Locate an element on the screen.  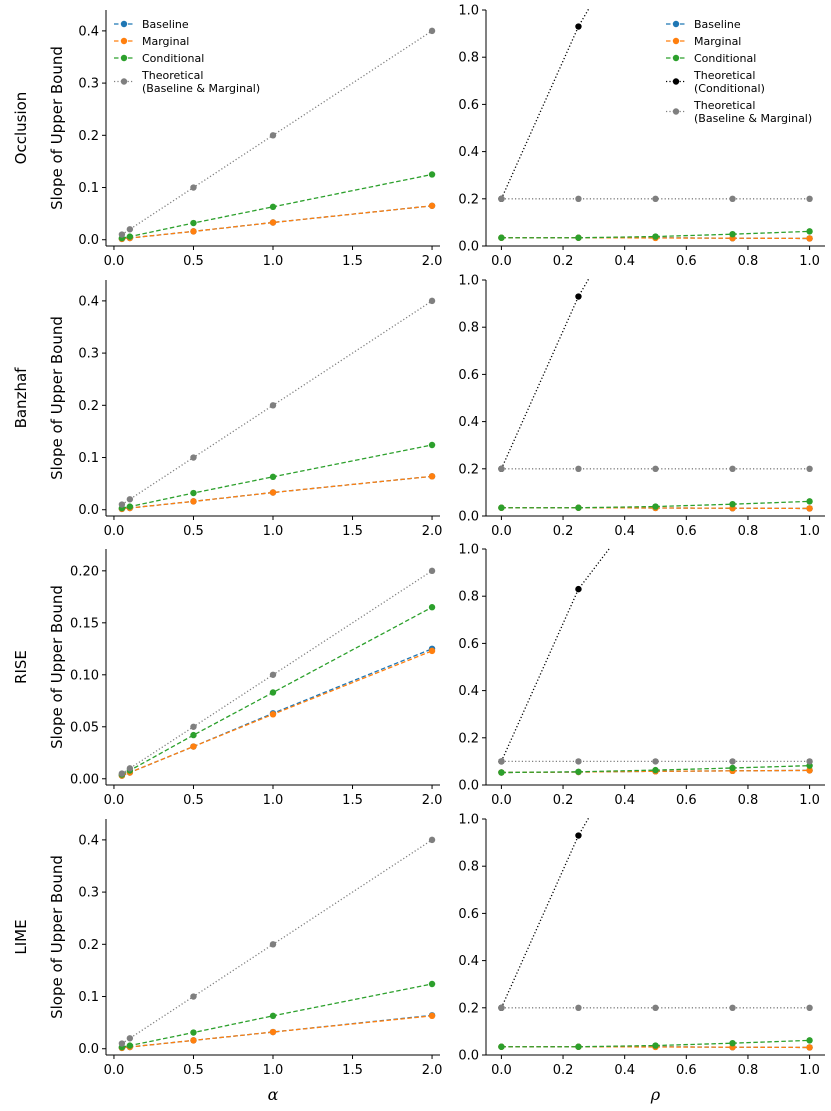
legend-item-baseline: Baseline is located at coordinates (703, 24).